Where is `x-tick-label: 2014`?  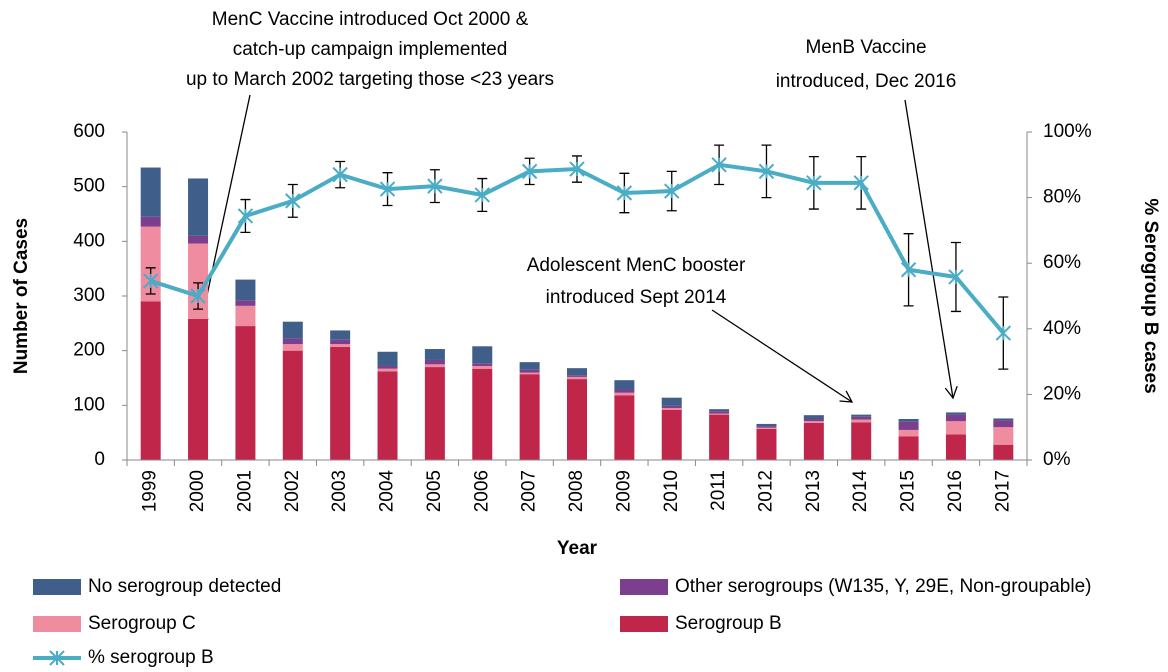 x-tick-label: 2014 is located at coordinates (860, 491).